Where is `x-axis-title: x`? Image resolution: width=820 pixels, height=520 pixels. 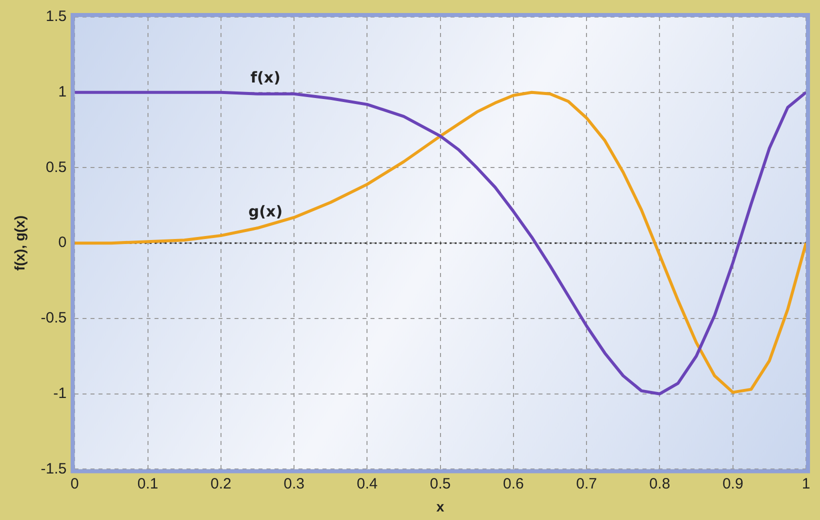 x-axis-title: x is located at coordinates (440, 506).